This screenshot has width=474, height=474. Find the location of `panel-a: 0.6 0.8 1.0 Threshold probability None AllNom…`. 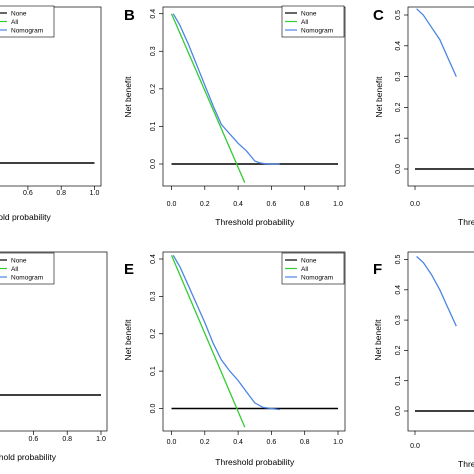

panel-a: 0.6 0.8 1.0 Threshold probability None AllNom… is located at coordinates (51, 113).